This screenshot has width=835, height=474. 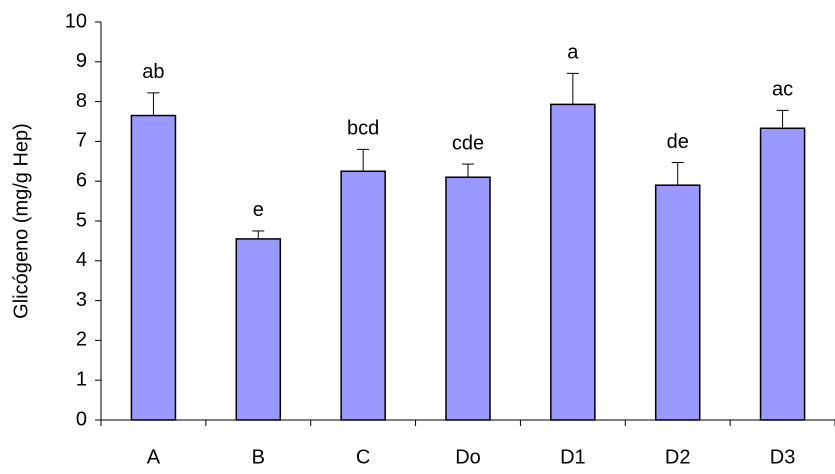 I want to click on y-tick-label: 8, so click(x=81, y=101).